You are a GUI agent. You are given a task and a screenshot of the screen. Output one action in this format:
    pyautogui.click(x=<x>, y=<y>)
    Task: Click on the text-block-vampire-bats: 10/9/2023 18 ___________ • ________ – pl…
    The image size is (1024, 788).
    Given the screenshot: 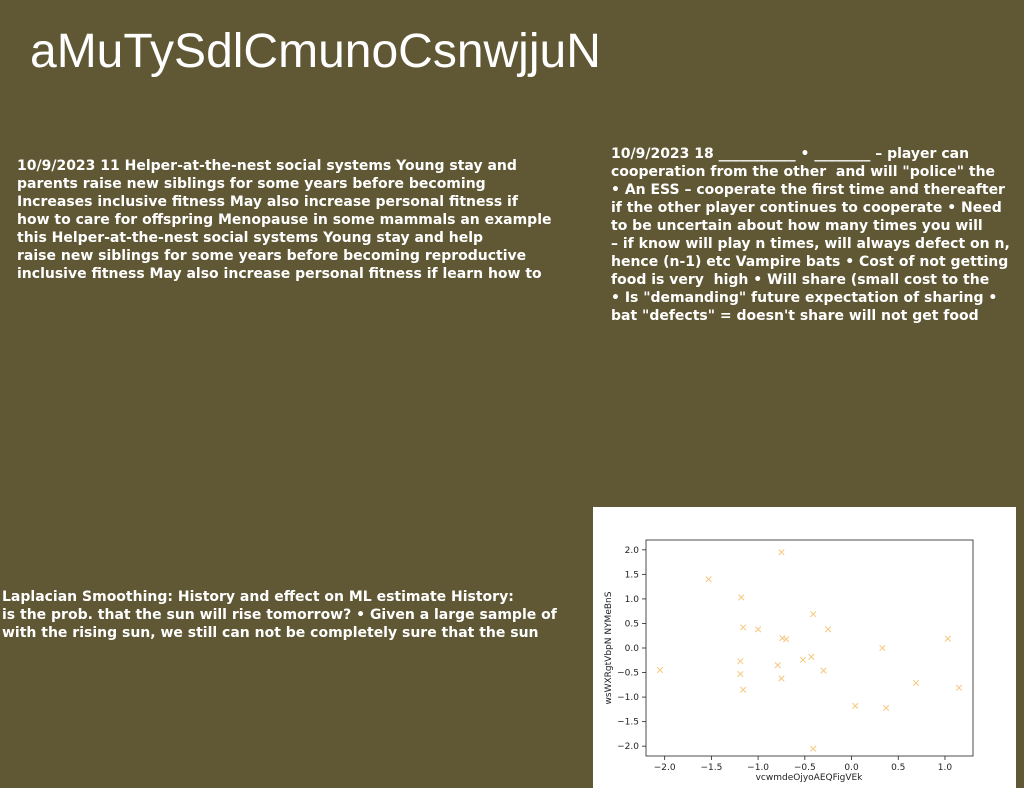 What is the action you would take?
    pyautogui.click(x=810, y=235)
    